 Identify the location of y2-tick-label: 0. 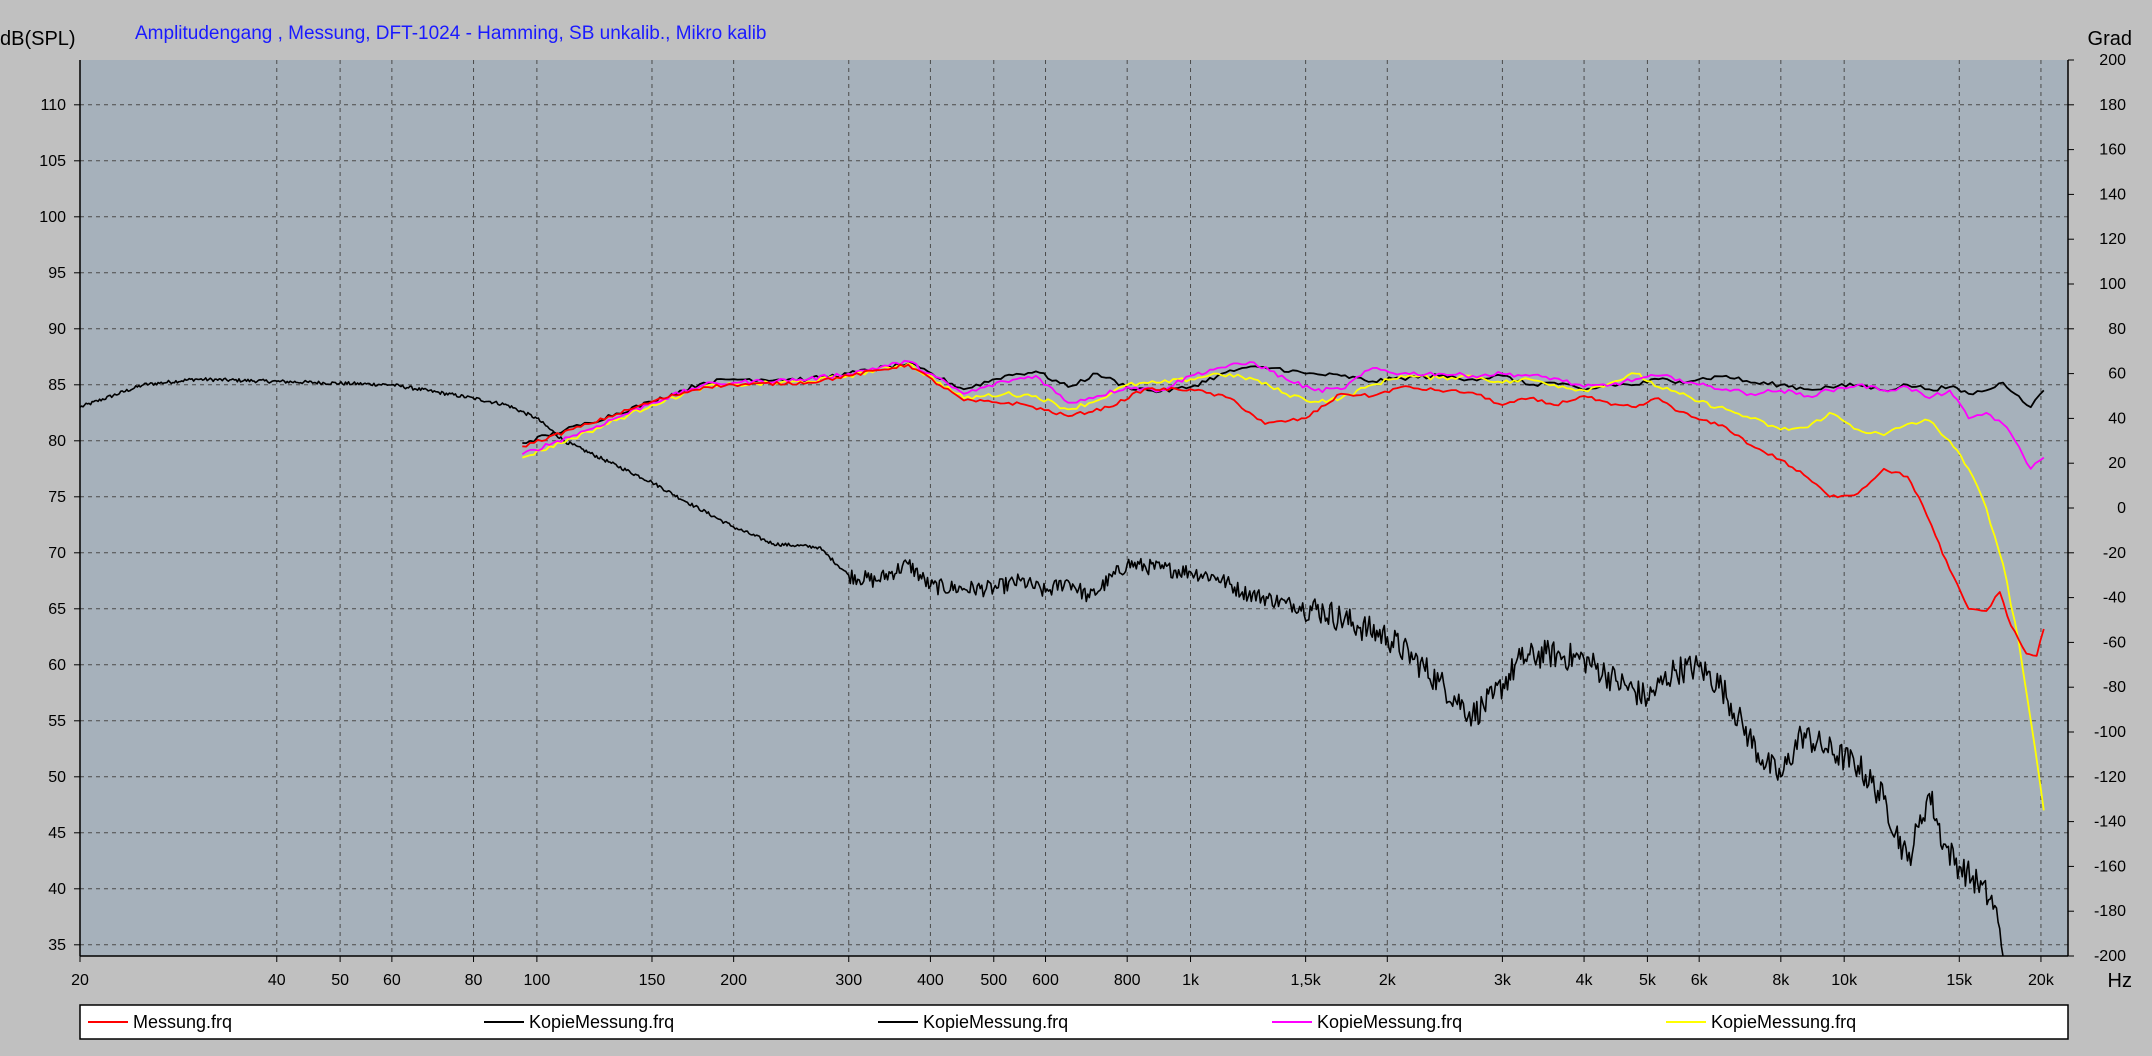
(2121, 508).